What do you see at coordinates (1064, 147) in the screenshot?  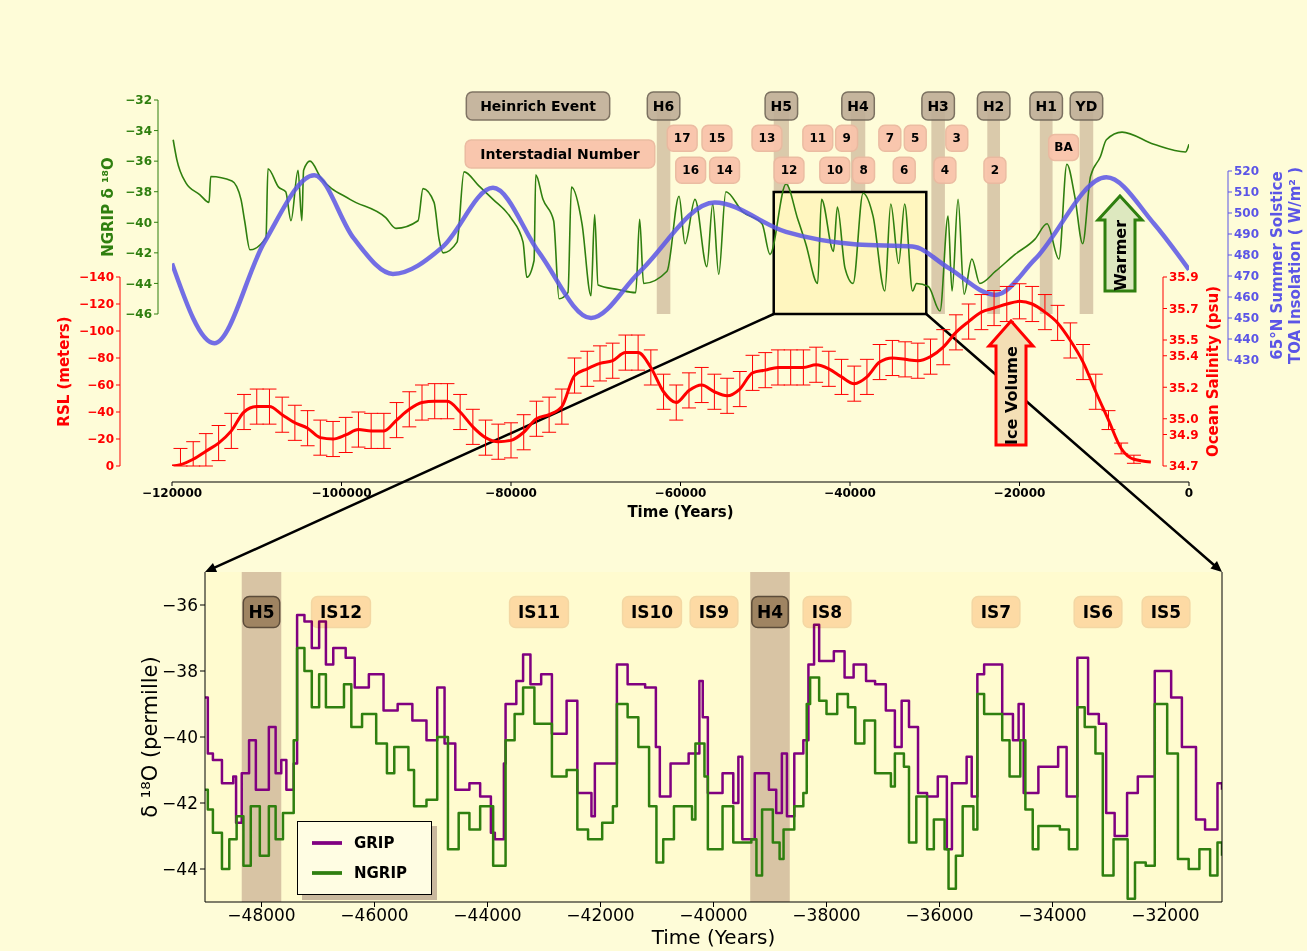 I see `annotation: BA` at bounding box center [1064, 147].